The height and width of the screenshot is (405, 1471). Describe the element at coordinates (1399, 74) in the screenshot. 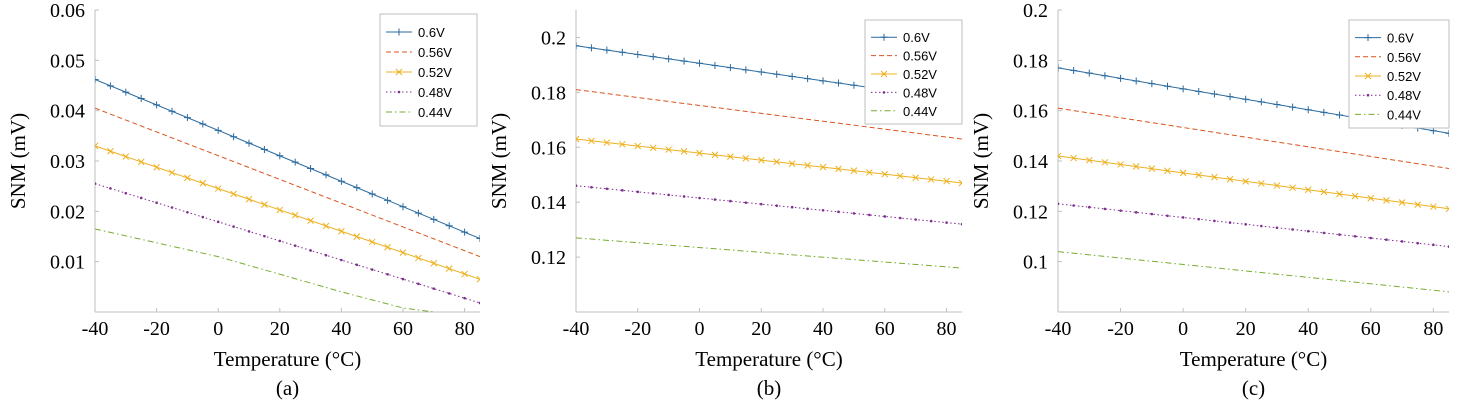

I see `legend: 0.6V 0.56V 0.52V 0.48V 0.44V` at that location.